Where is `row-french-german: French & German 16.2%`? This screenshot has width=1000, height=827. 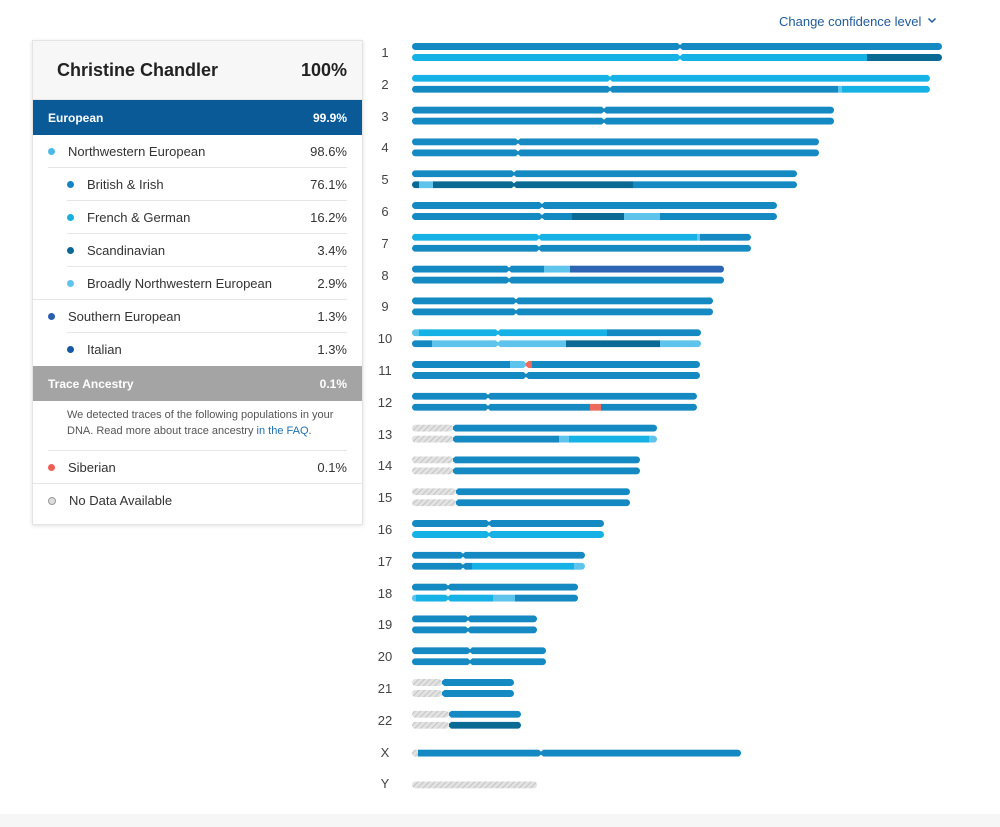 row-french-german: French & German 16.2% is located at coordinates (197, 217).